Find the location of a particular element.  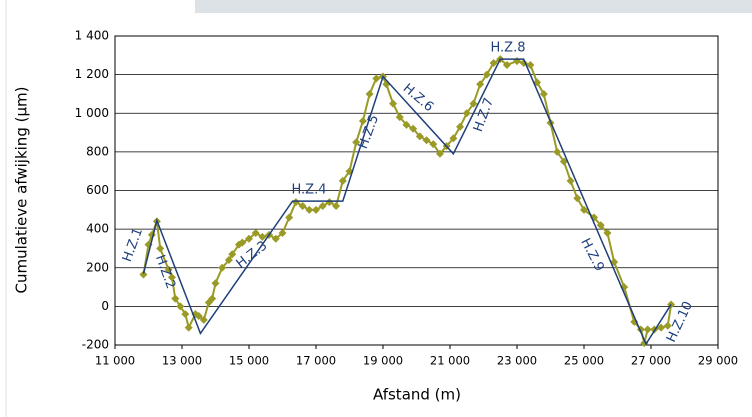

segment-label: H.Z.8 is located at coordinates (508, 48).